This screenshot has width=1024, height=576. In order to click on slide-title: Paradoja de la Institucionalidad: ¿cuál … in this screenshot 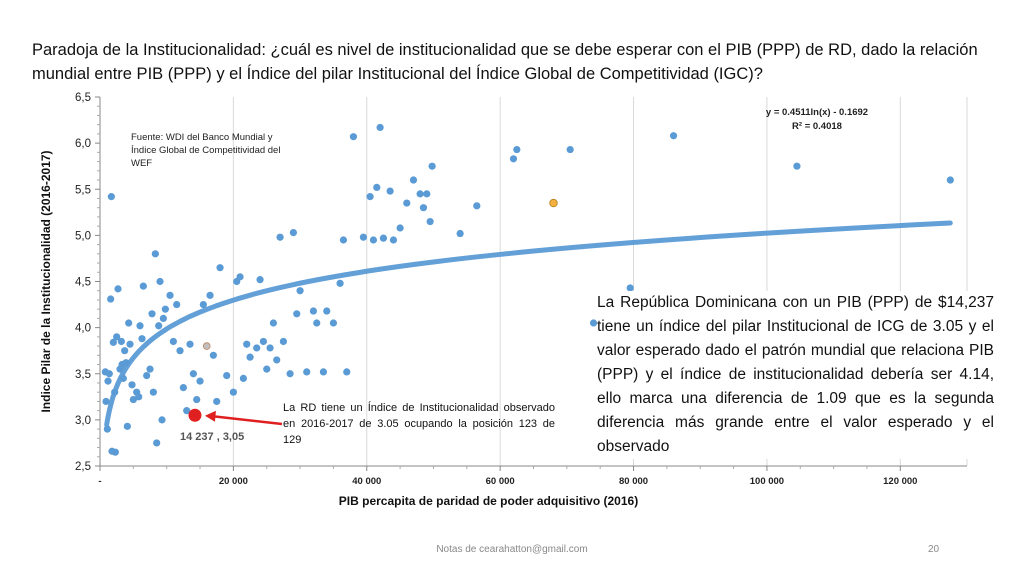, I will do `click(505, 62)`.